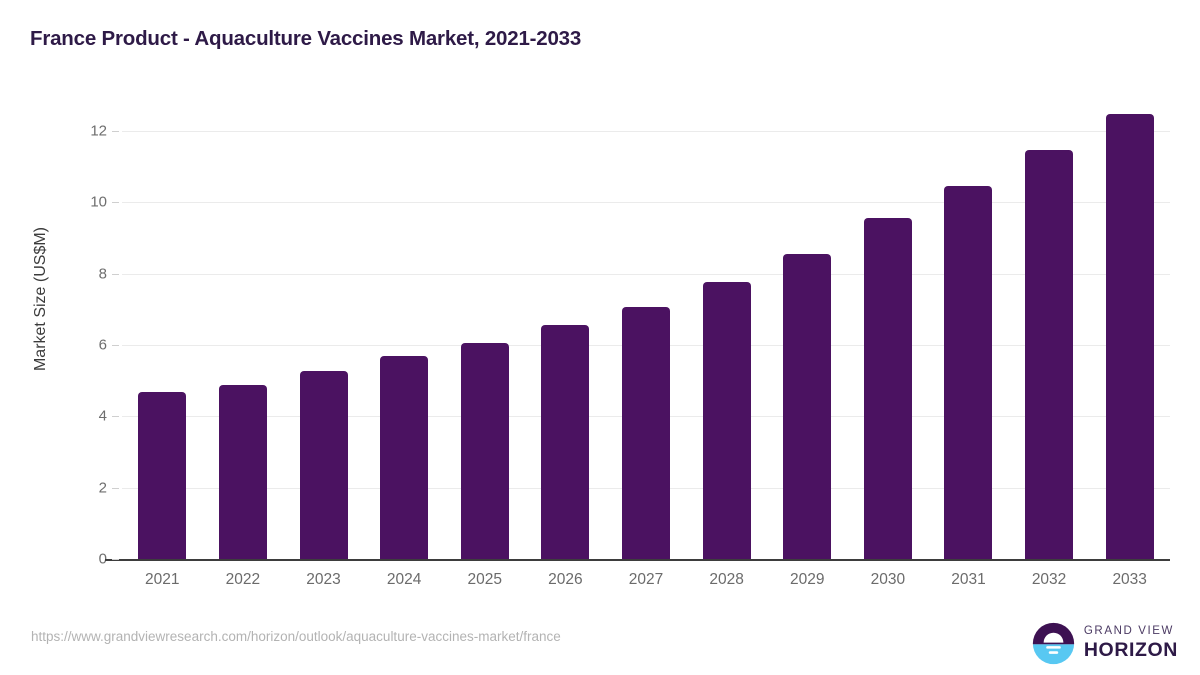  I want to click on bar-2030, so click(887, 388).